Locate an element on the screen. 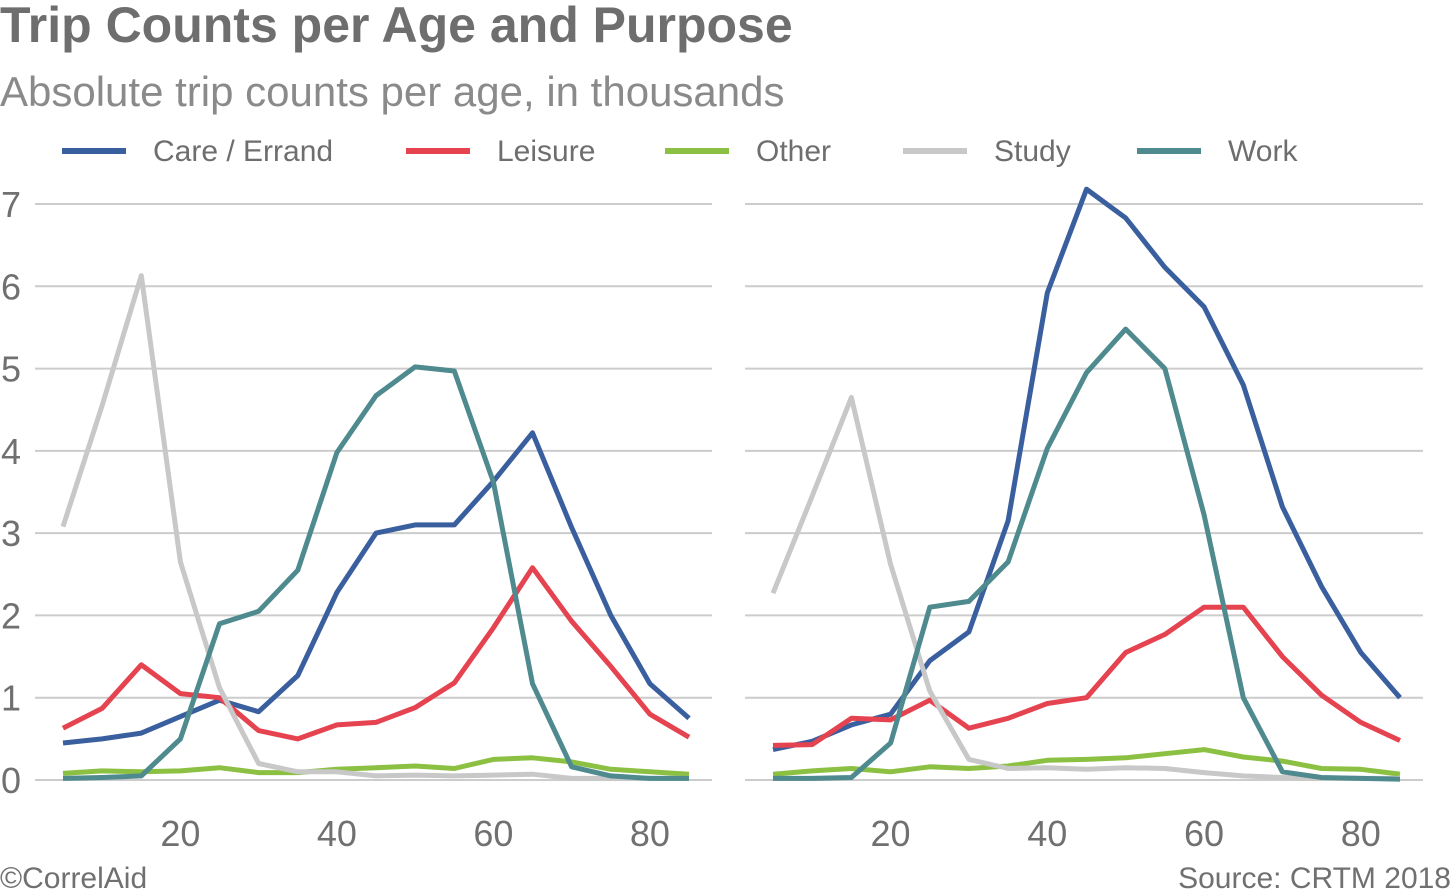  footer-credit: ©CorrelAid is located at coordinates (73, 878).